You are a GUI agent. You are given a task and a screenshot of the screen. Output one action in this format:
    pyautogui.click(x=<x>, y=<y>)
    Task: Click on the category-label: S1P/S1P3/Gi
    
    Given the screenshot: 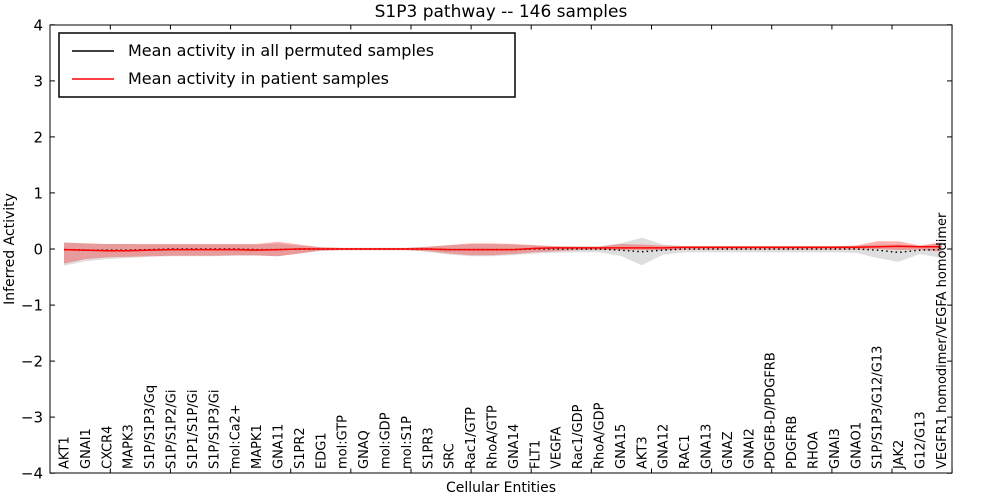 What is the action you would take?
    pyautogui.click(x=214, y=429)
    